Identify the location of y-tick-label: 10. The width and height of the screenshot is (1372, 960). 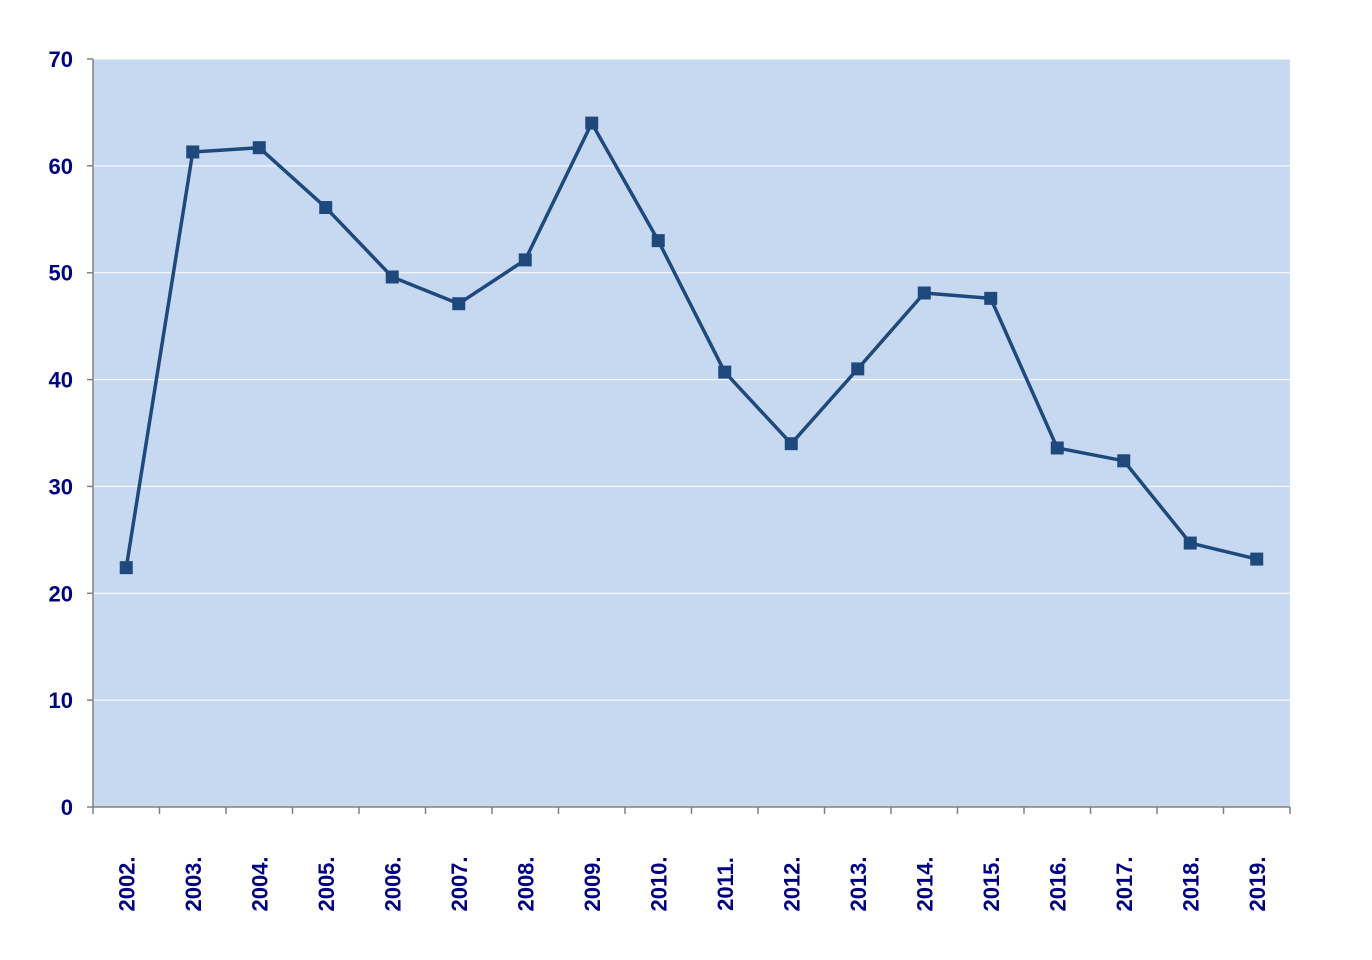
(61, 700).